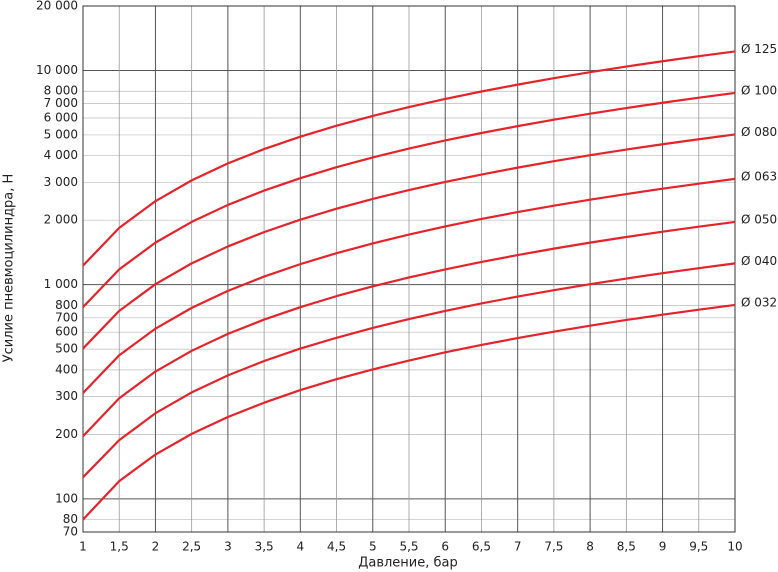  What do you see at coordinates (191, 547) in the screenshot?
I see `x-tick-label: 2,5` at bounding box center [191, 547].